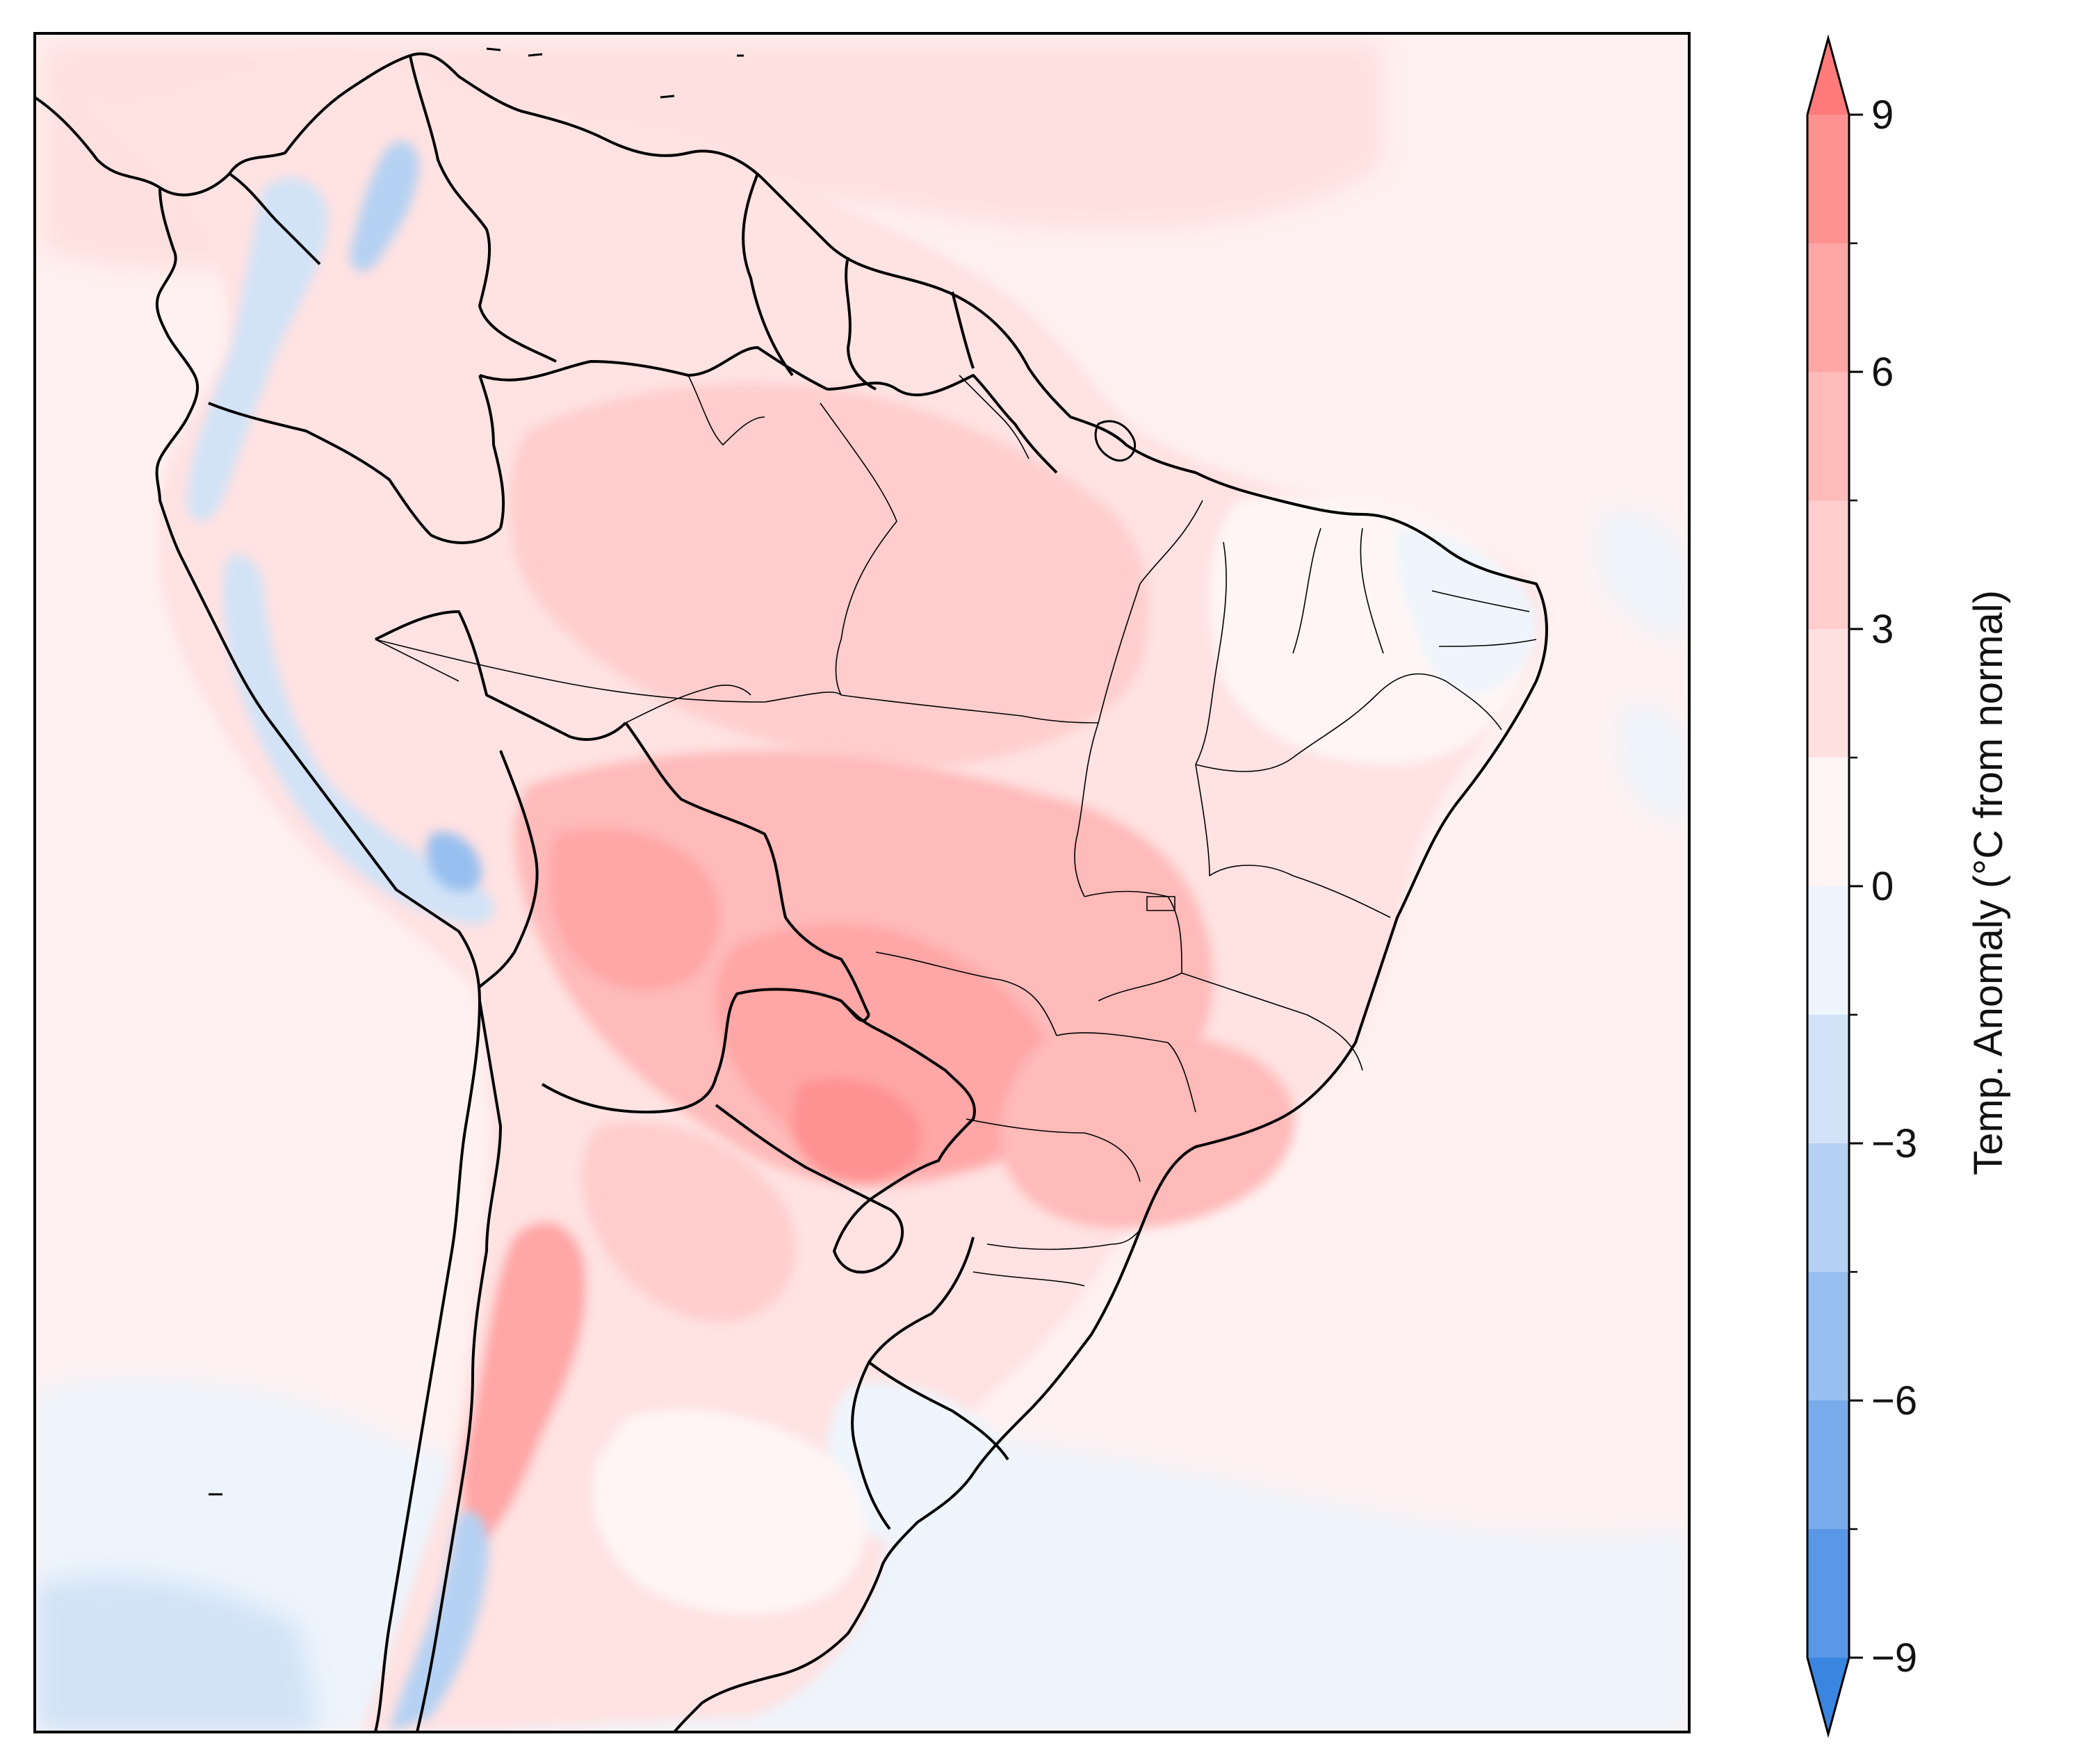  What do you see at coordinates (857, 1130) in the screenshot?
I see `paraguay-hottest` at bounding box center [857, 1130].